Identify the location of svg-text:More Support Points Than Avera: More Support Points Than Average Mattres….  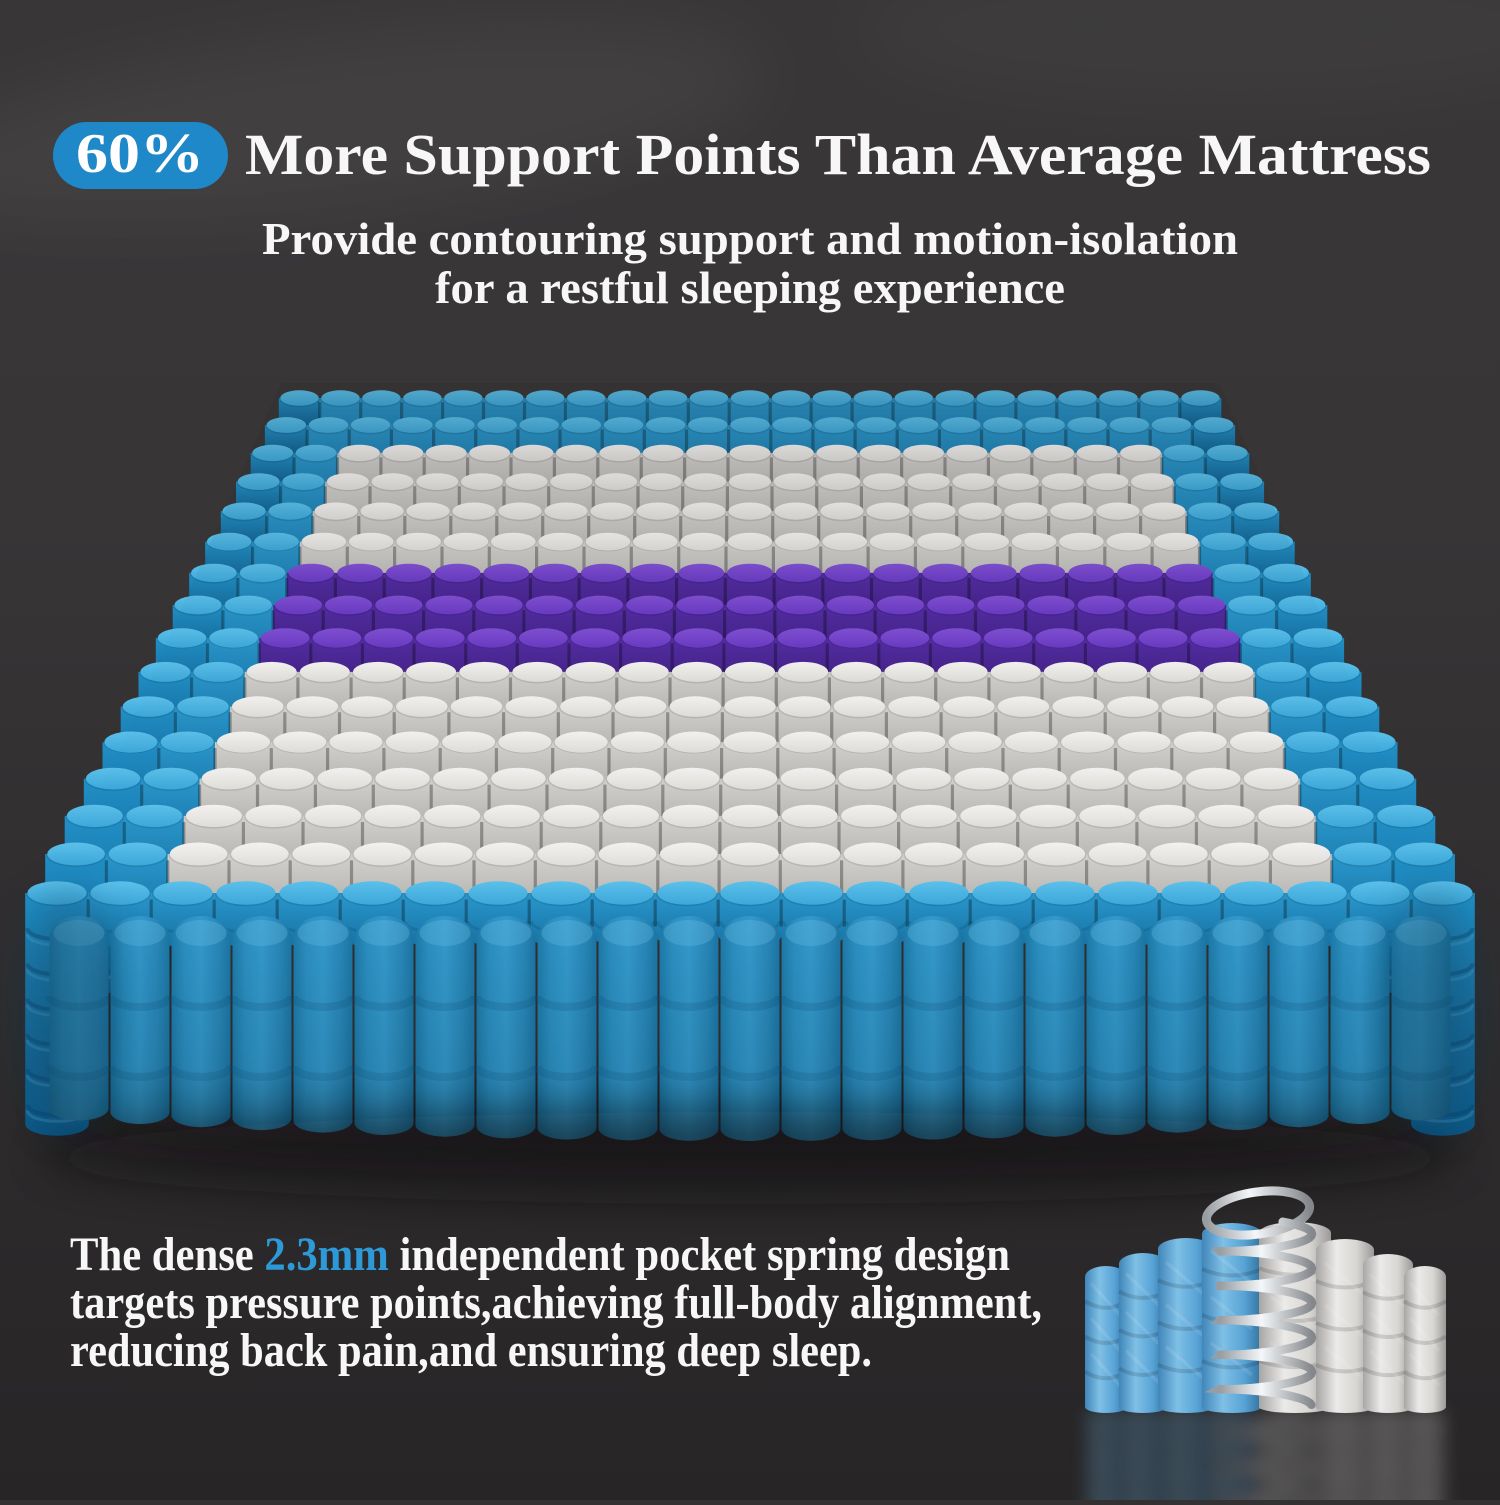
(838, 154).